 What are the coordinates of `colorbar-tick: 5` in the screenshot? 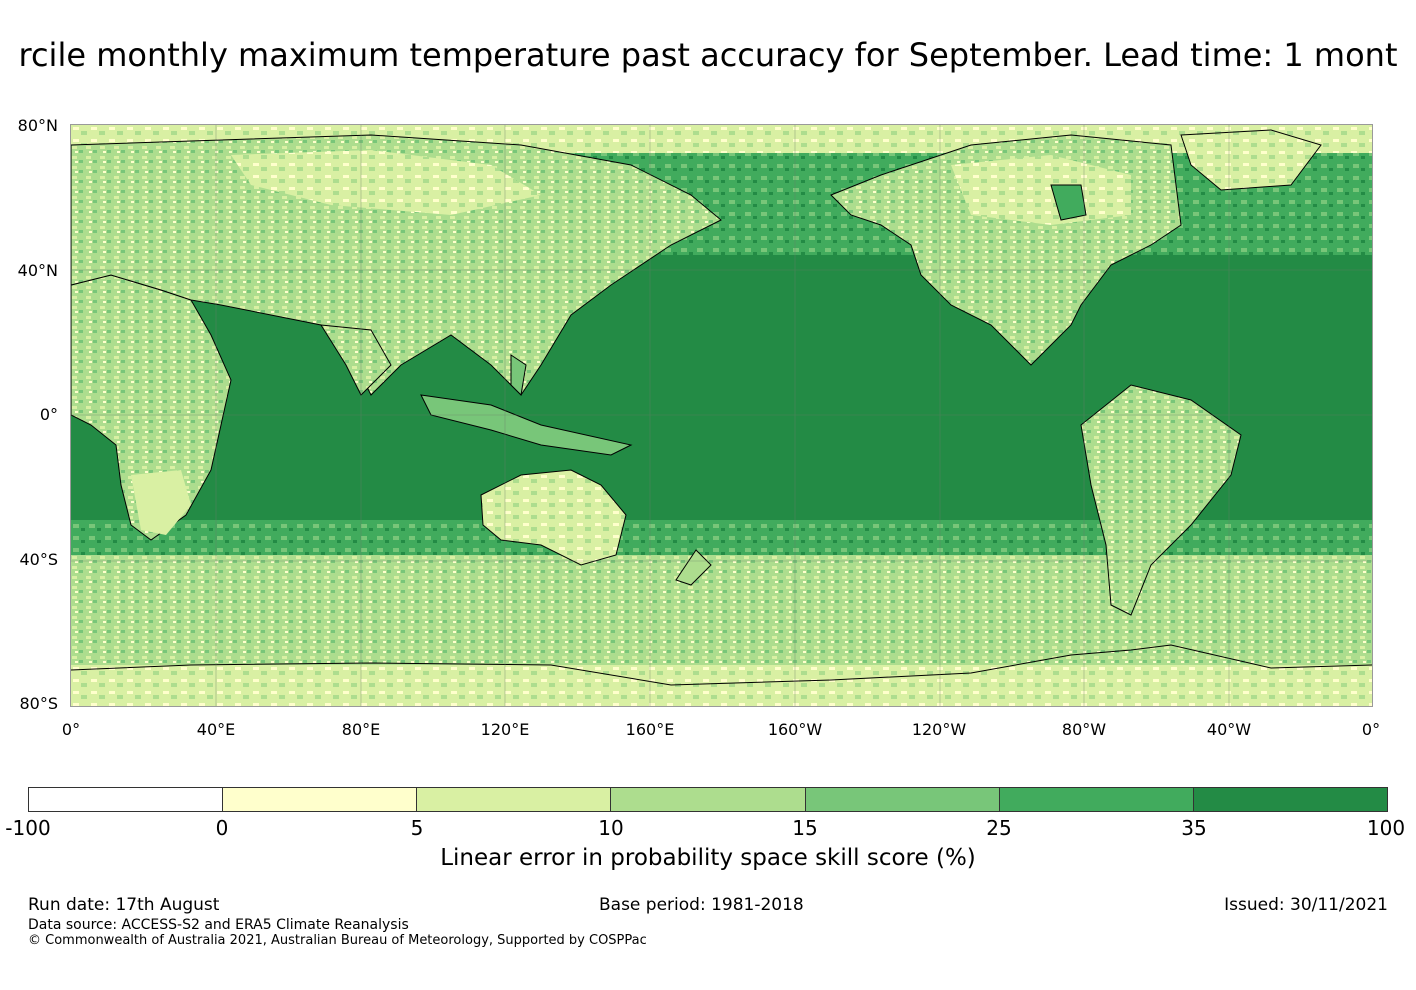 It's located at (417, 828).